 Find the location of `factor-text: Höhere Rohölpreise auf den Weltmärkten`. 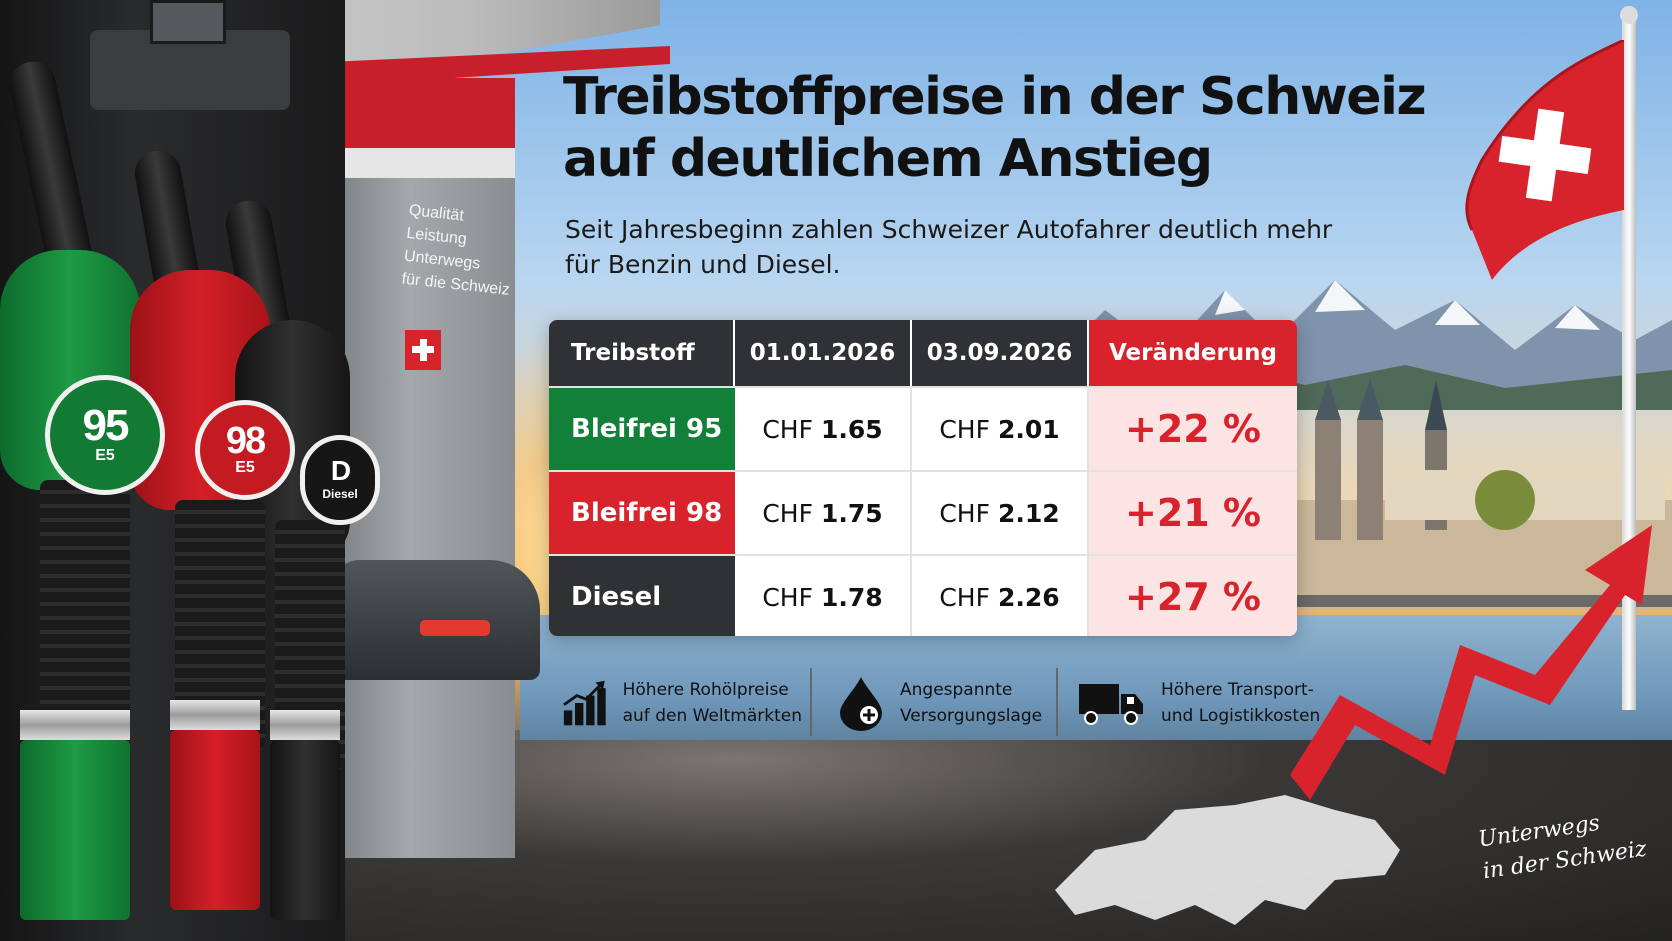

factor-text: Höhere Rohölpreise auf den Weltmärkten is located at coordinates (712, 703).